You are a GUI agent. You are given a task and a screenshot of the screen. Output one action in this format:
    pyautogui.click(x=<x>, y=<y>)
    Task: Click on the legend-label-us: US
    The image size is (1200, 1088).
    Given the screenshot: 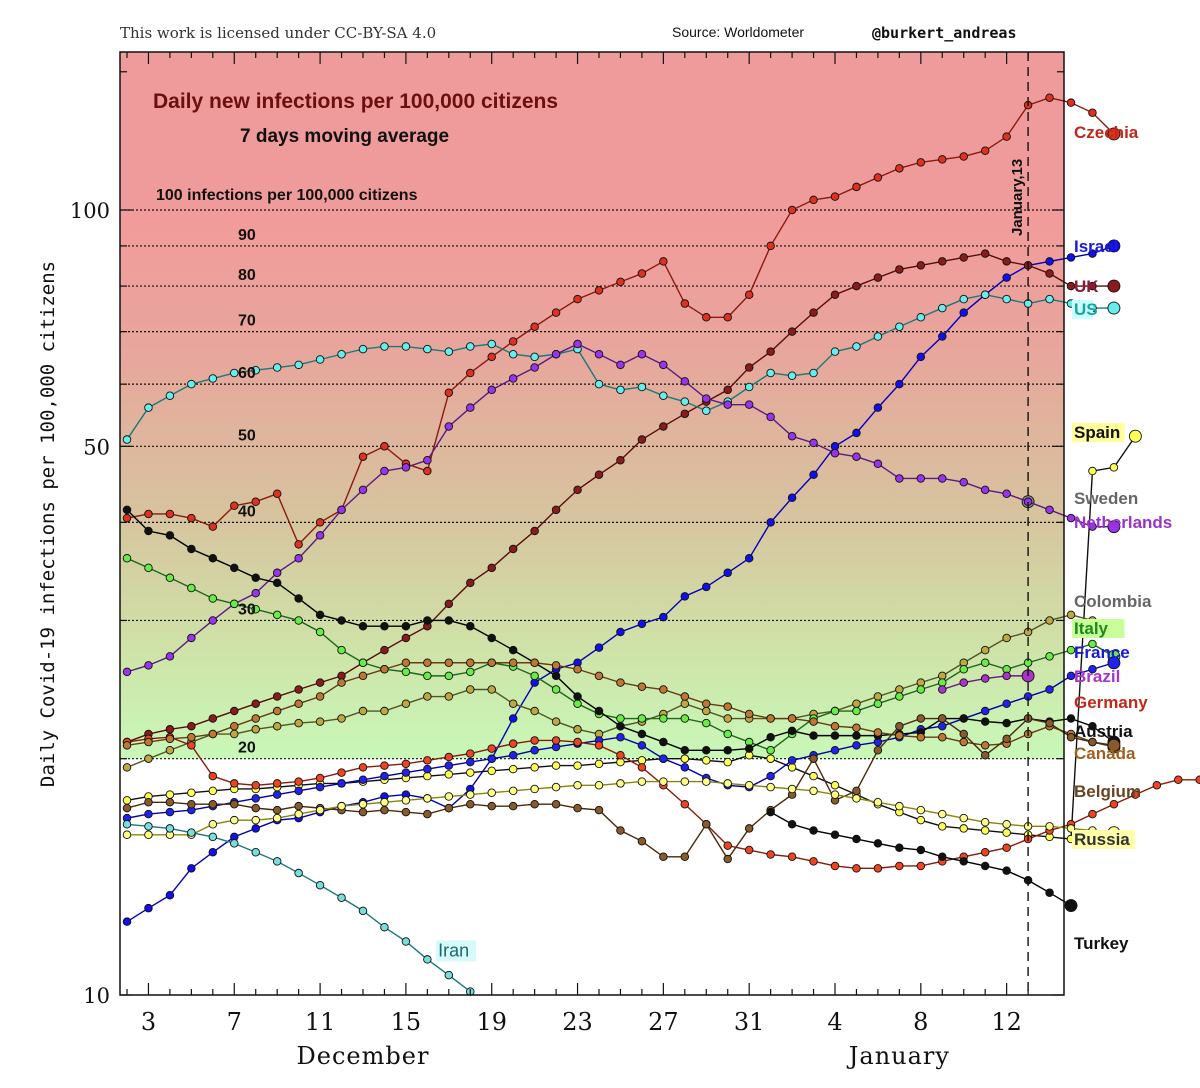 What is the action you would take?
    pyautogui.click(x=1086, y=309)
    